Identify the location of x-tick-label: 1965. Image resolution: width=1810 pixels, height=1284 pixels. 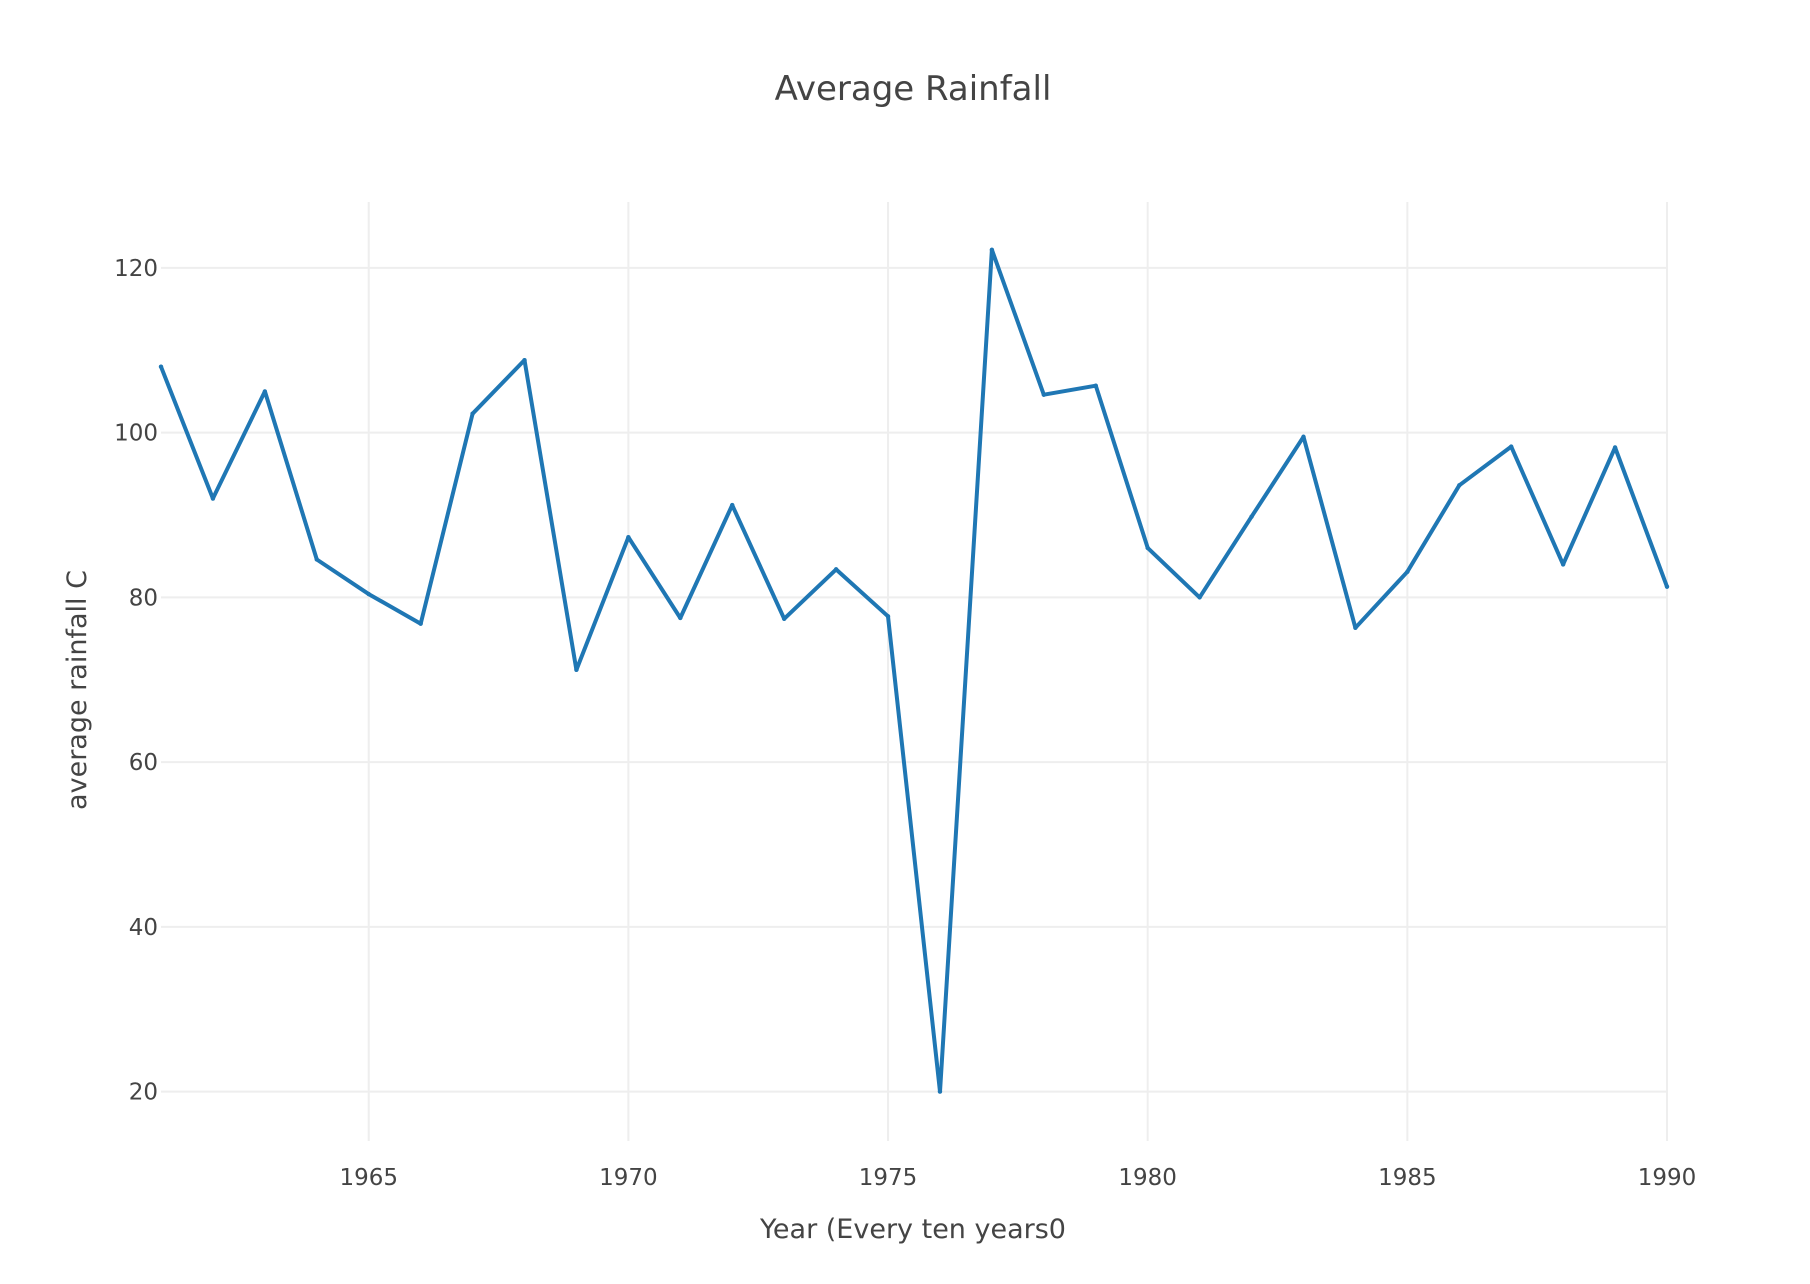
(368, 1178).